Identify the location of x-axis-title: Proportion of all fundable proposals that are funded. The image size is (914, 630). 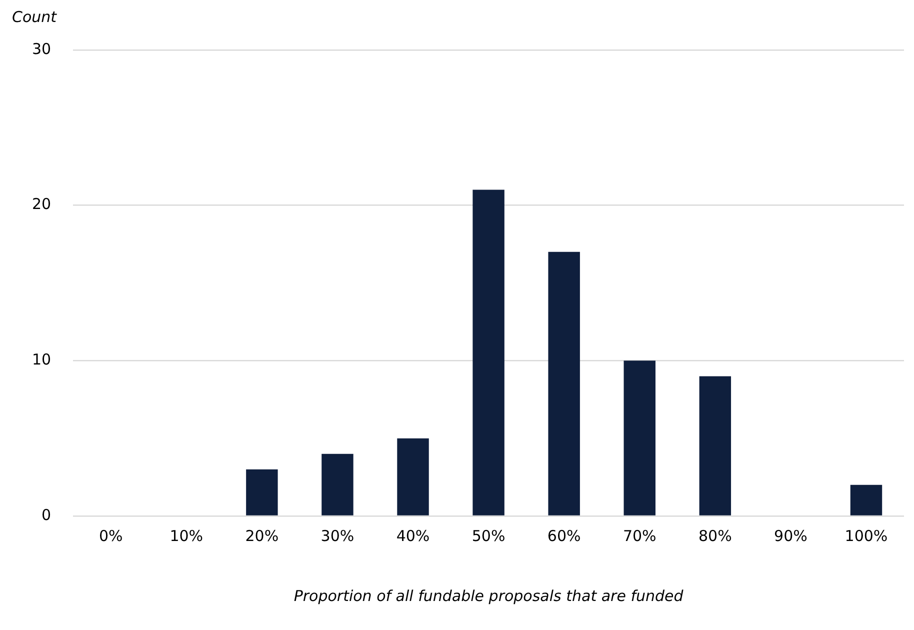
(489, 595).